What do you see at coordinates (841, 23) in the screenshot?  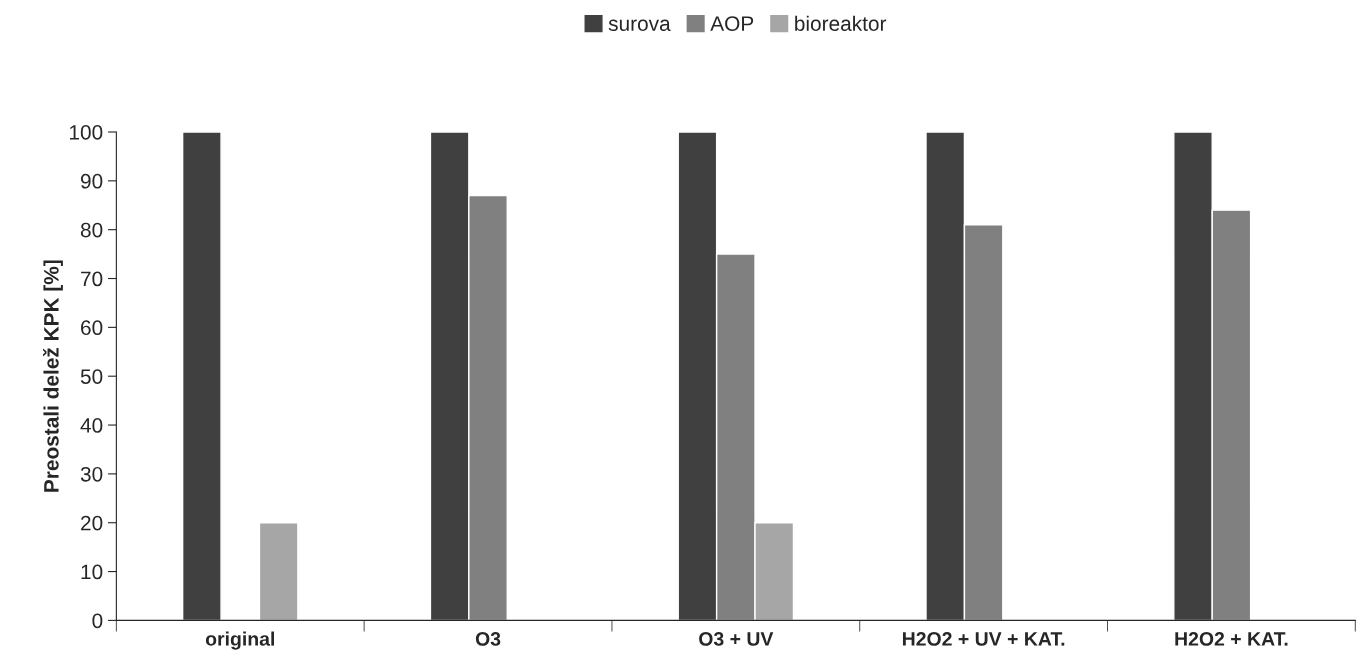 I see `legend-label: bioreaktor` at bounding box center [841, 23].